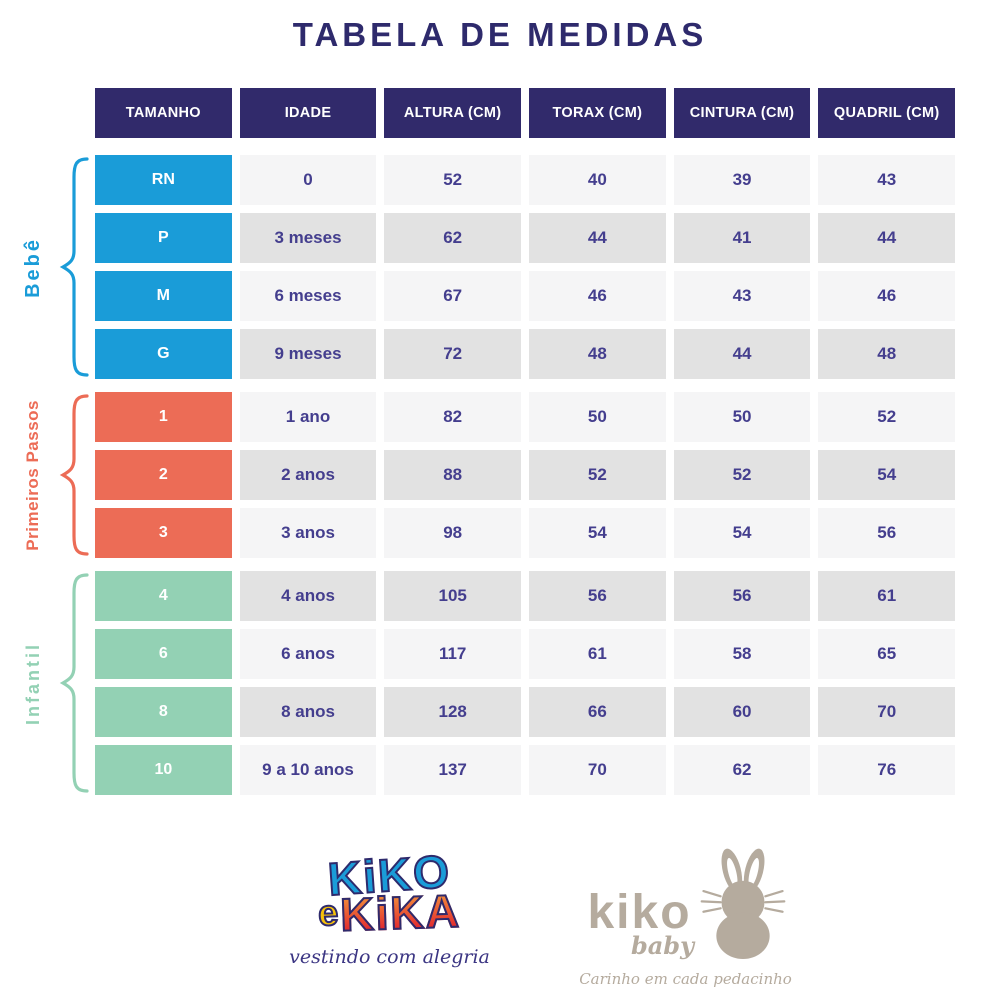 The image size is (1000, 1000). What do you see at coordinates (163, 180) in the screenshot?
I see `size-cell: RN` at bounding box center [163, 180].